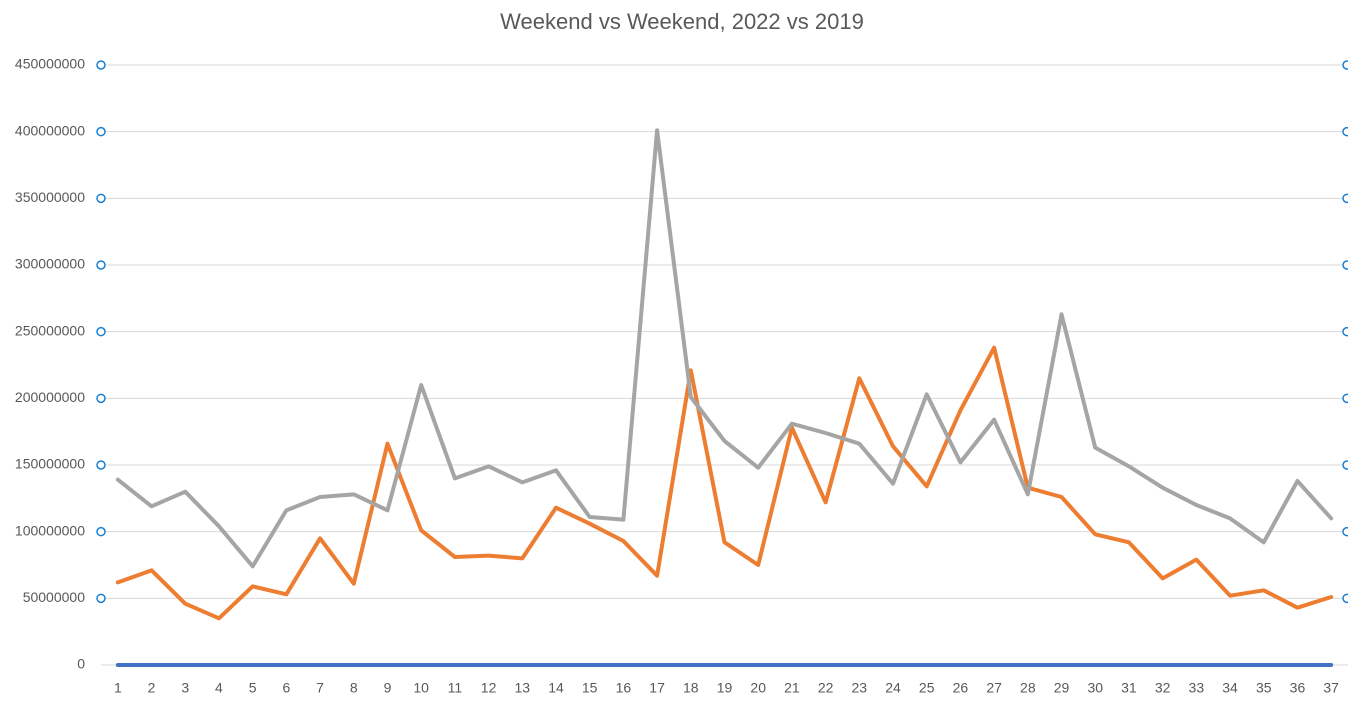  What do you see at coordinates (1331, 688) in the screenshot?
I see `x-tick-label: 37` at bounding box center [1331, 688].